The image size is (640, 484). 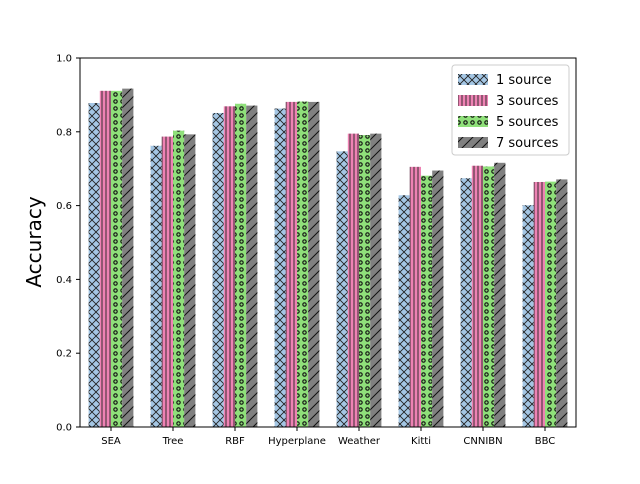 What do you see at coordinates (190, 280) in the screenshot?
I see `bar-tree-7-sources-hatch` at bounding box center [190, 280].